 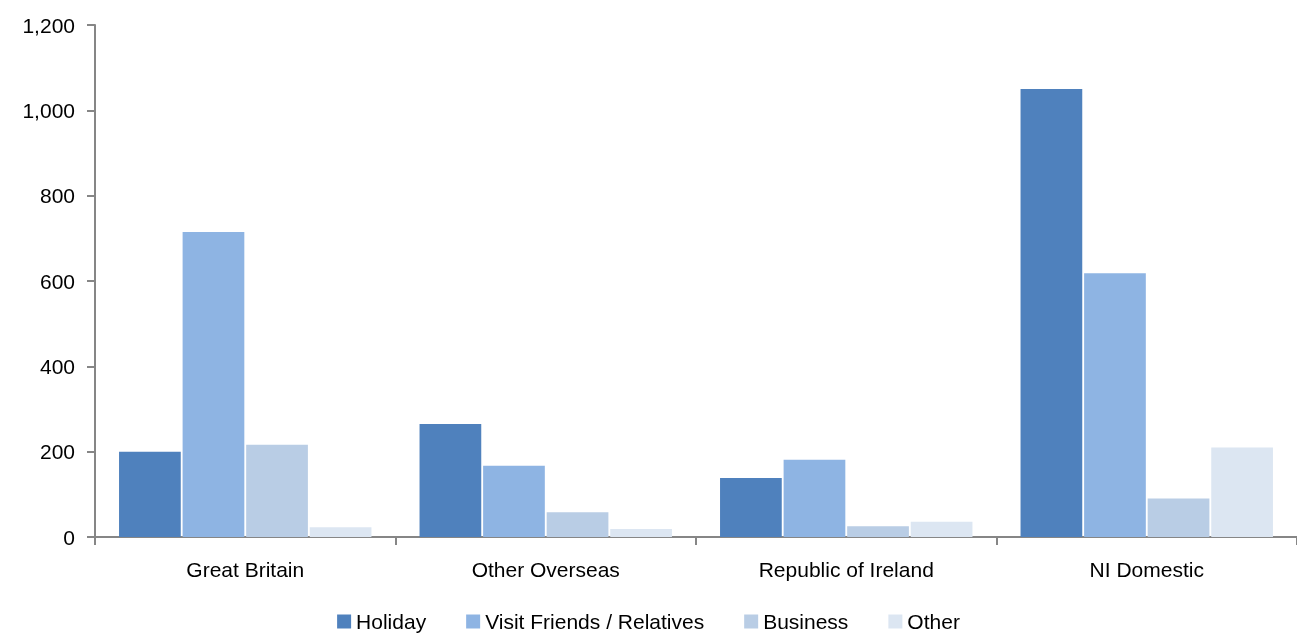 What do you see at coordinates (846, 569) in the screenshot?
I see `x-tick-label: Republic of Ireland` at bounding box center [846, 569].